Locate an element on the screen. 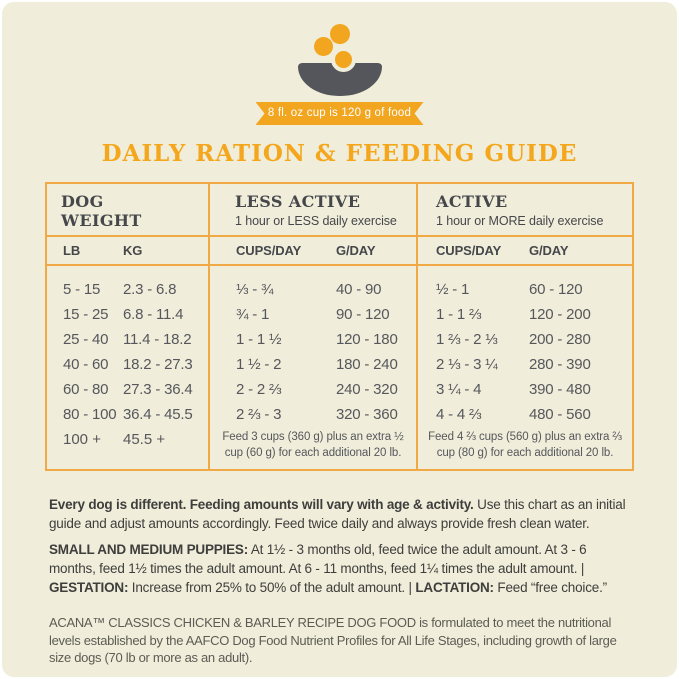 This screenshot has height=679, width=679. col-header-kg: KG is located at coordinates (133, 250).